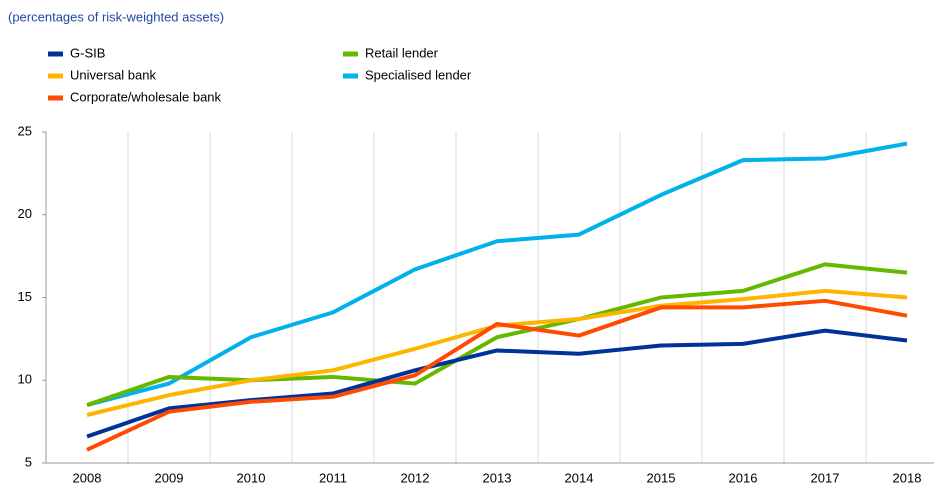 This screenshot has width=939, height=489. Describe the element at coordinates (579, 477) in the screenshot. I see `x-tick-label: 2014` at that location.